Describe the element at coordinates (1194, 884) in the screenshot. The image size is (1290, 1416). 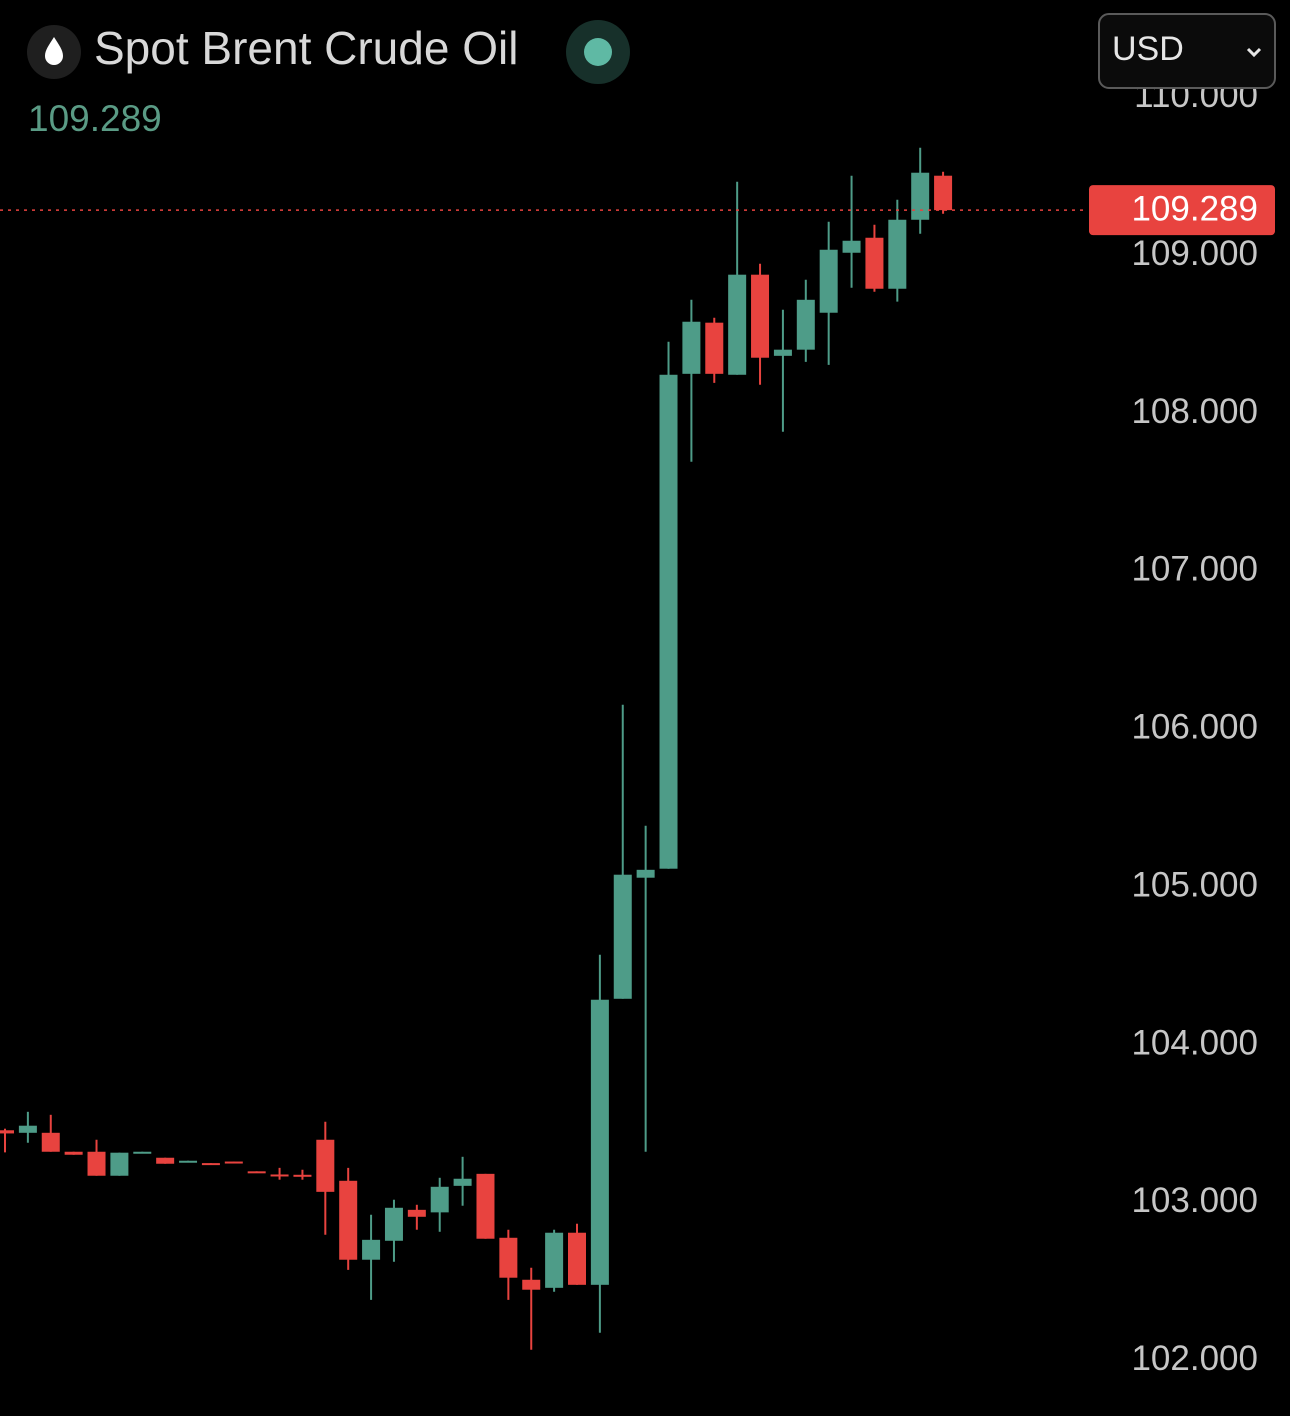
I see `y-tick-label: 105.000` at that location.